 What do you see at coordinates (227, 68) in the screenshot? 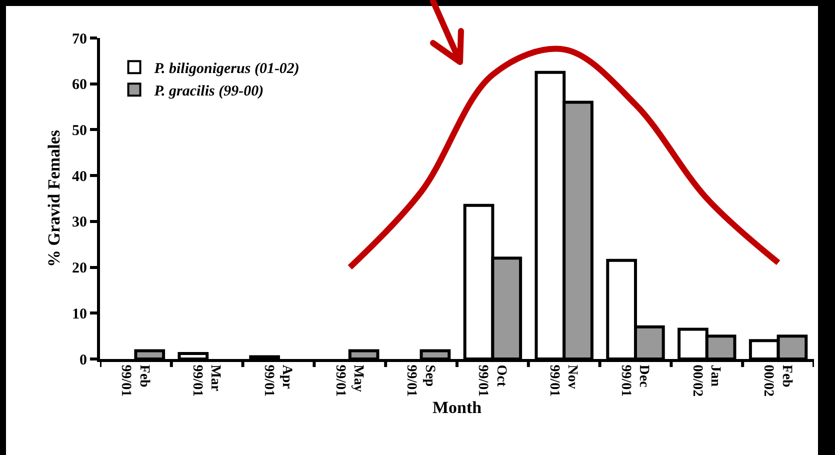
I see `legend-label: P. biligonigerus (01-02)` at bounding box center [227, 68].